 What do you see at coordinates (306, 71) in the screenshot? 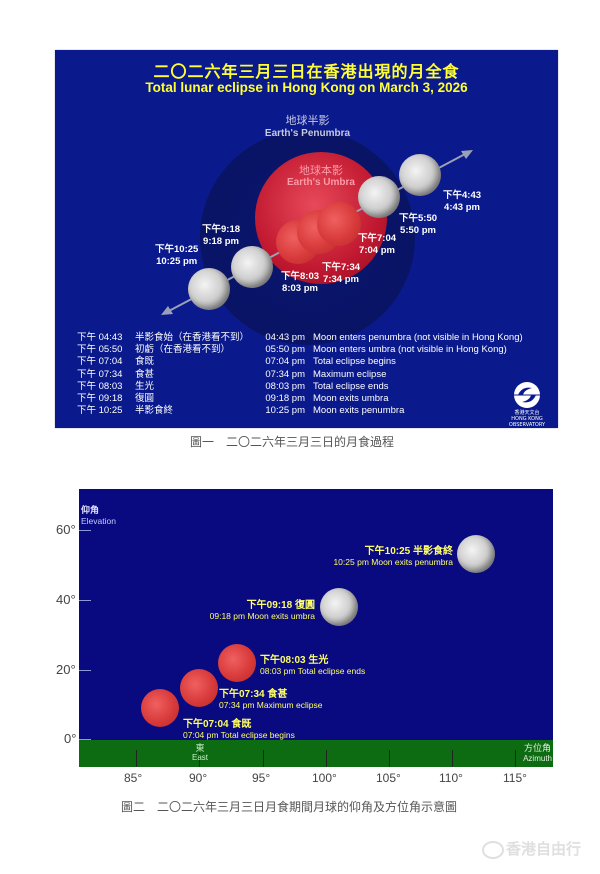
I see `diagram-title-cn: 二〇二六年三月三日在香港出現的月全食` at bounding box center [306, 71].